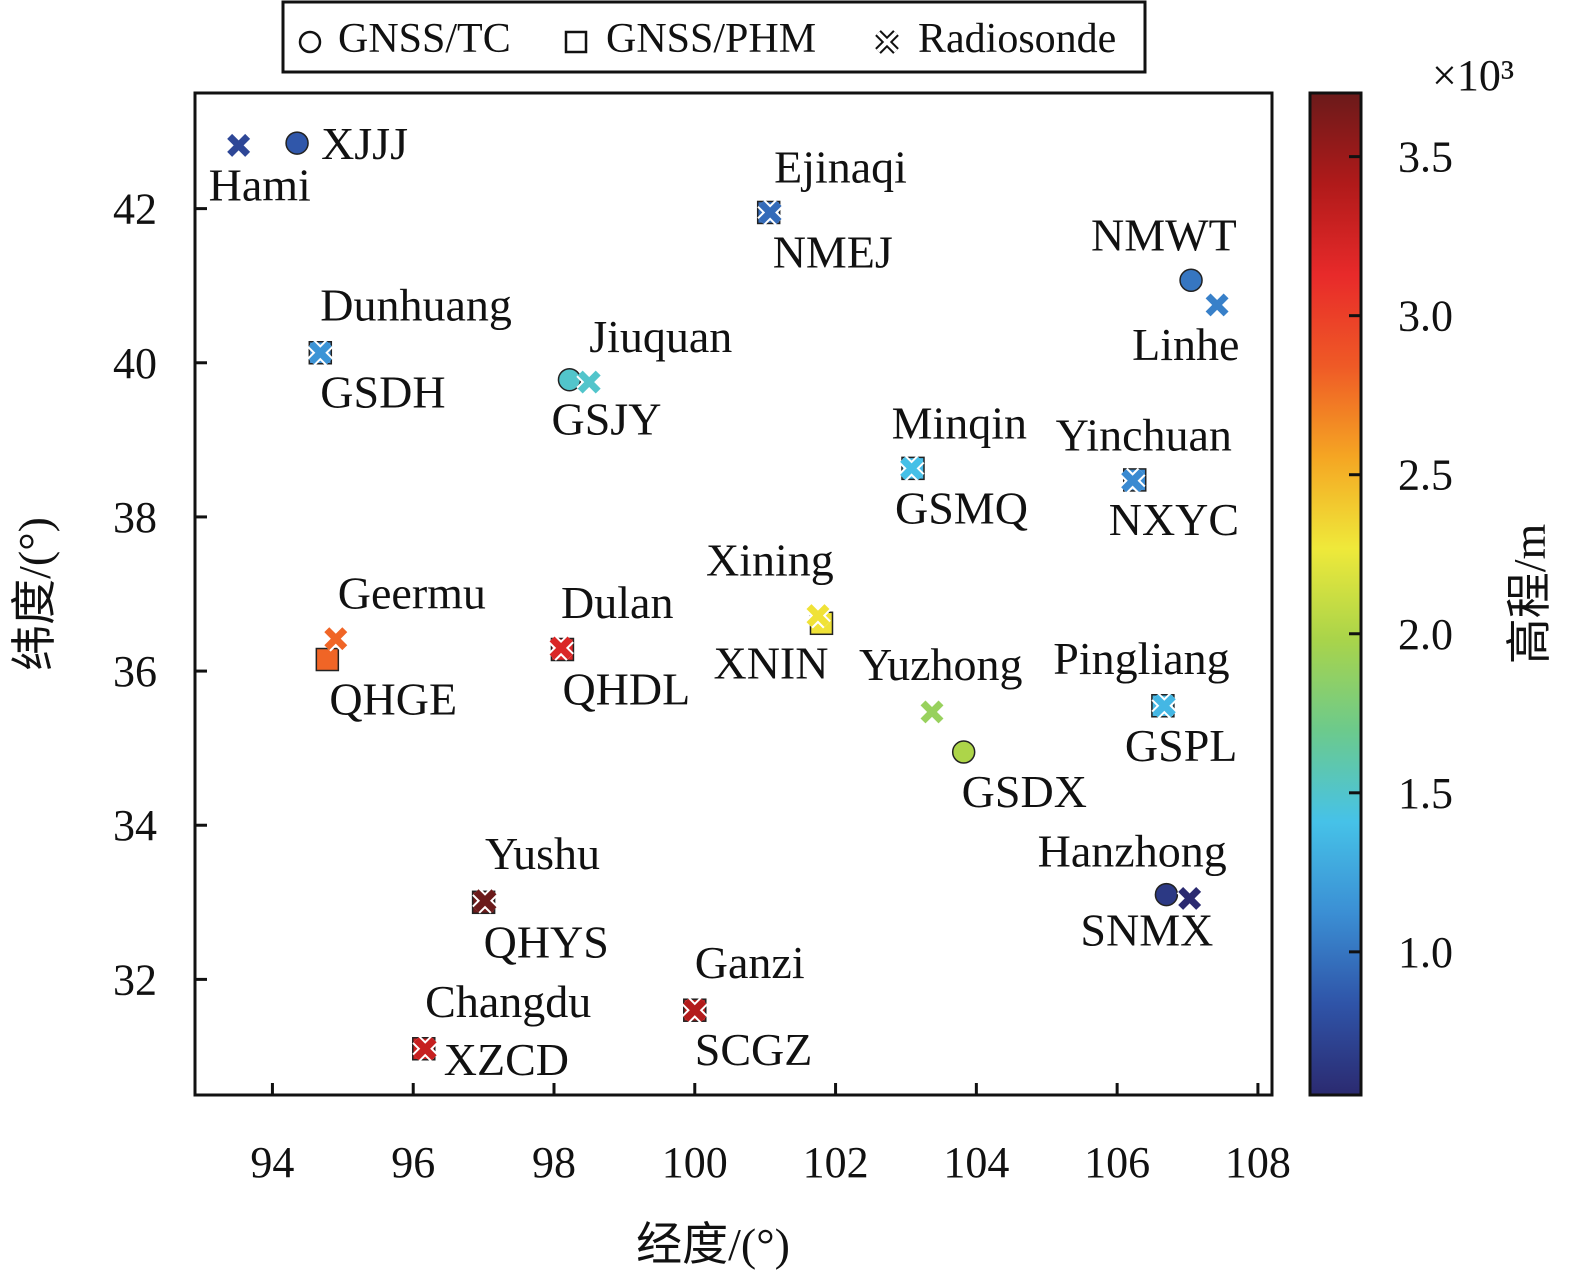  I want to click on station-label: Hami, so click(260, 184).